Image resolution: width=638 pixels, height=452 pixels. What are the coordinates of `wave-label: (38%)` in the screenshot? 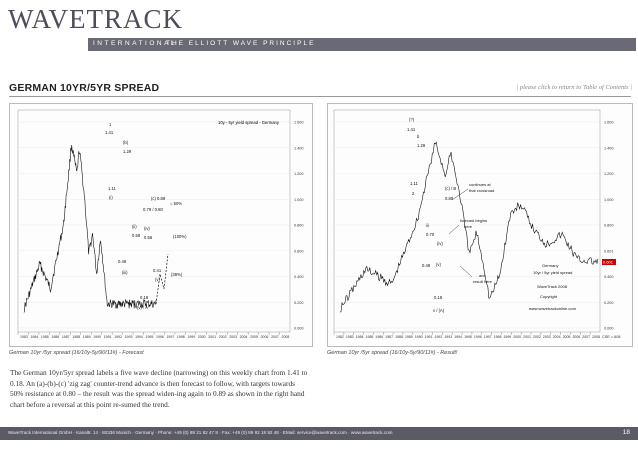 It's located at (177, 274).